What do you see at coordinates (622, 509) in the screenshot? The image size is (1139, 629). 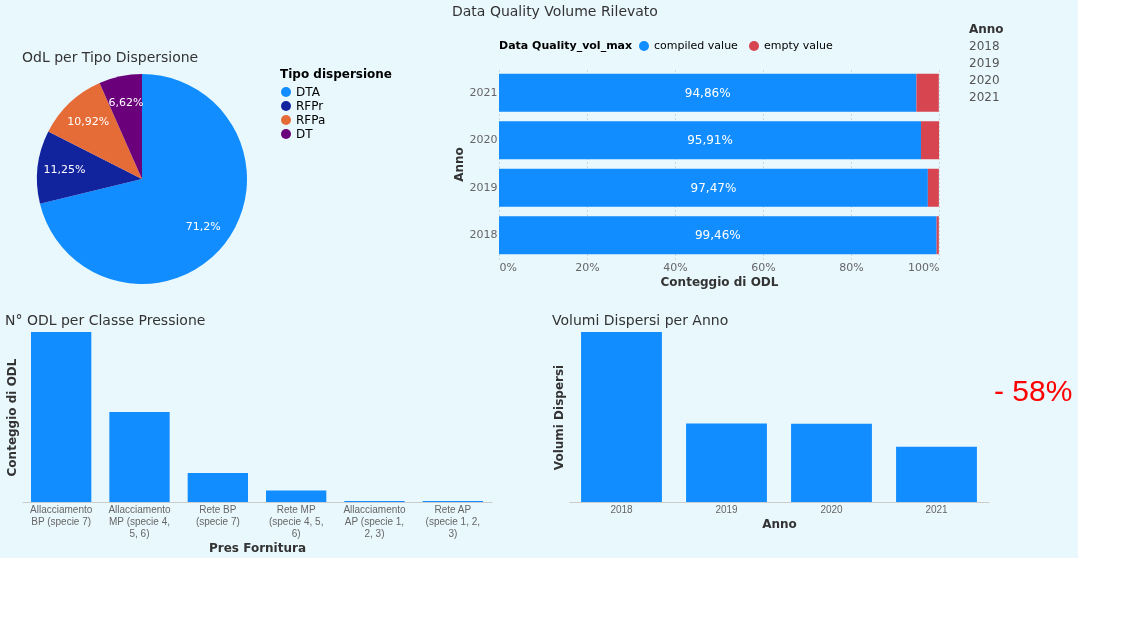 I see `x-tick-label: 2018` at bounding box center [622, 509].